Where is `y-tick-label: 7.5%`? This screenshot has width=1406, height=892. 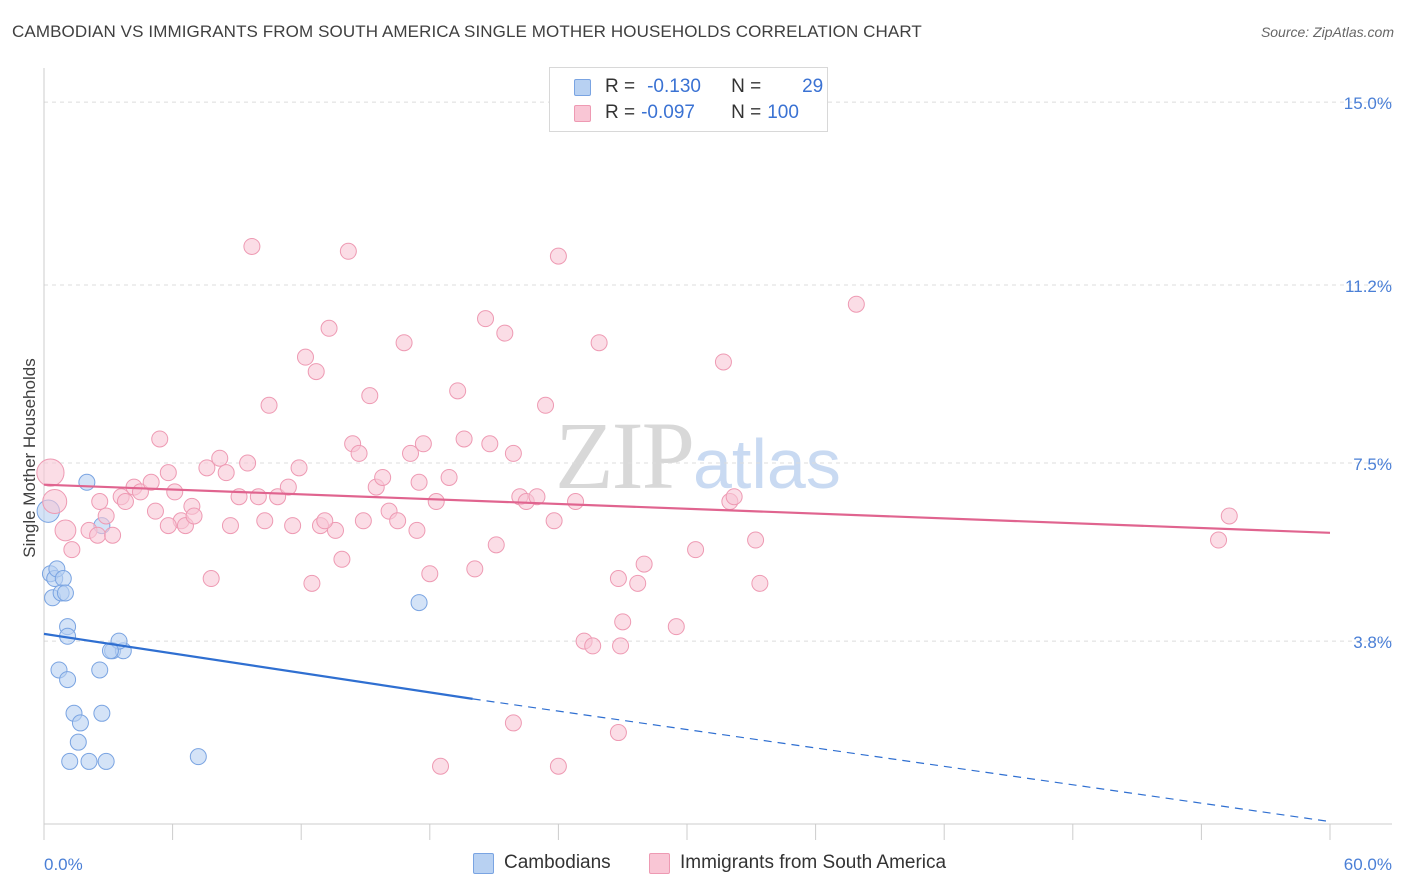
y-tick-label: 7.5% is located at coordinates (1372, 464).